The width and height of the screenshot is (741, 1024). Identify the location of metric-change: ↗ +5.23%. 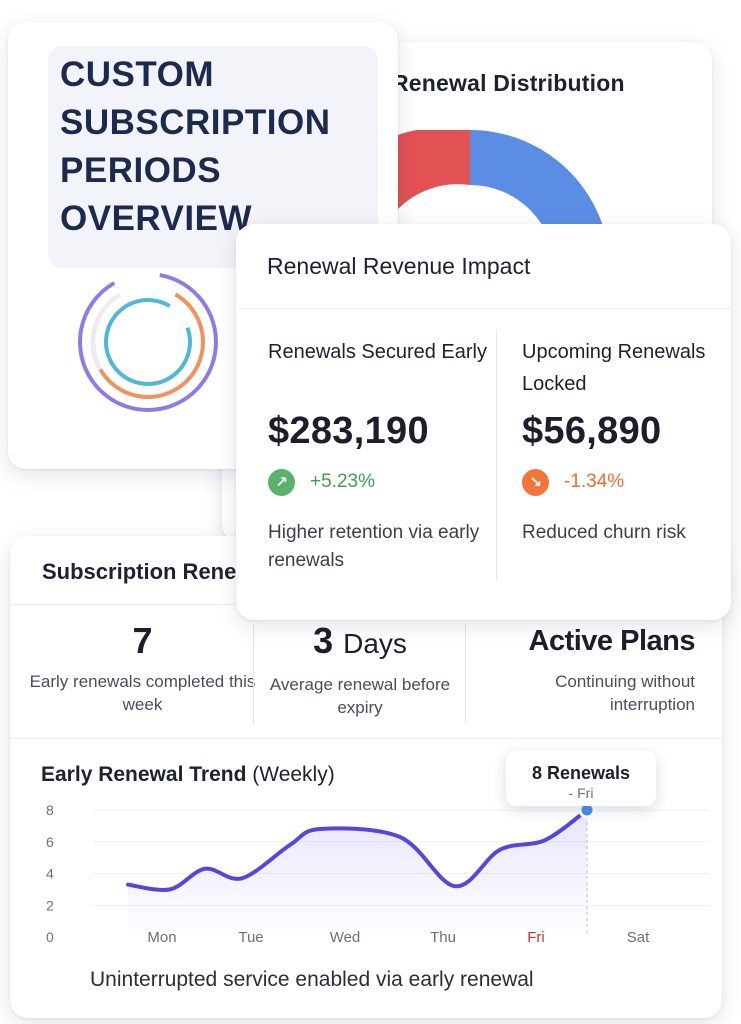
(383, 482).